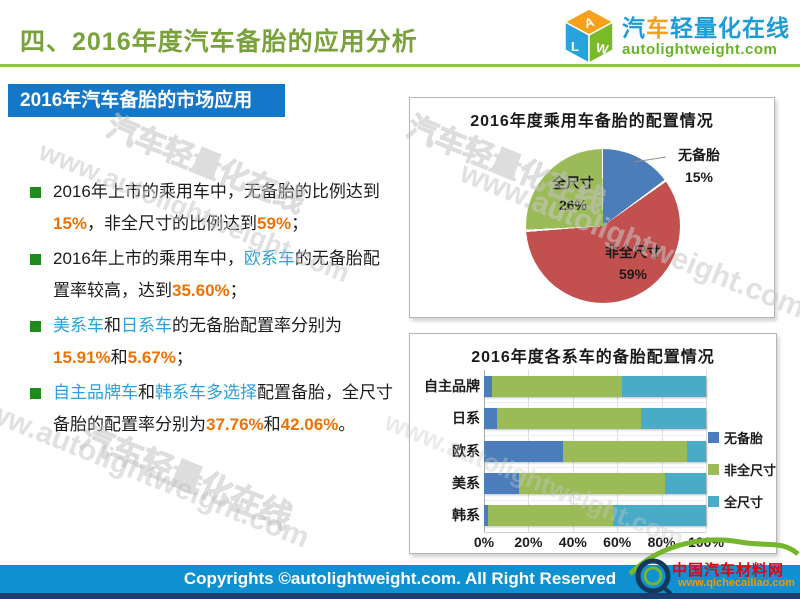 The height and width of the screenshot is (599, 800). Describe the element at coordinates (617, 542) in the screenshot. I see `x-tick-label: 60%` at that location.